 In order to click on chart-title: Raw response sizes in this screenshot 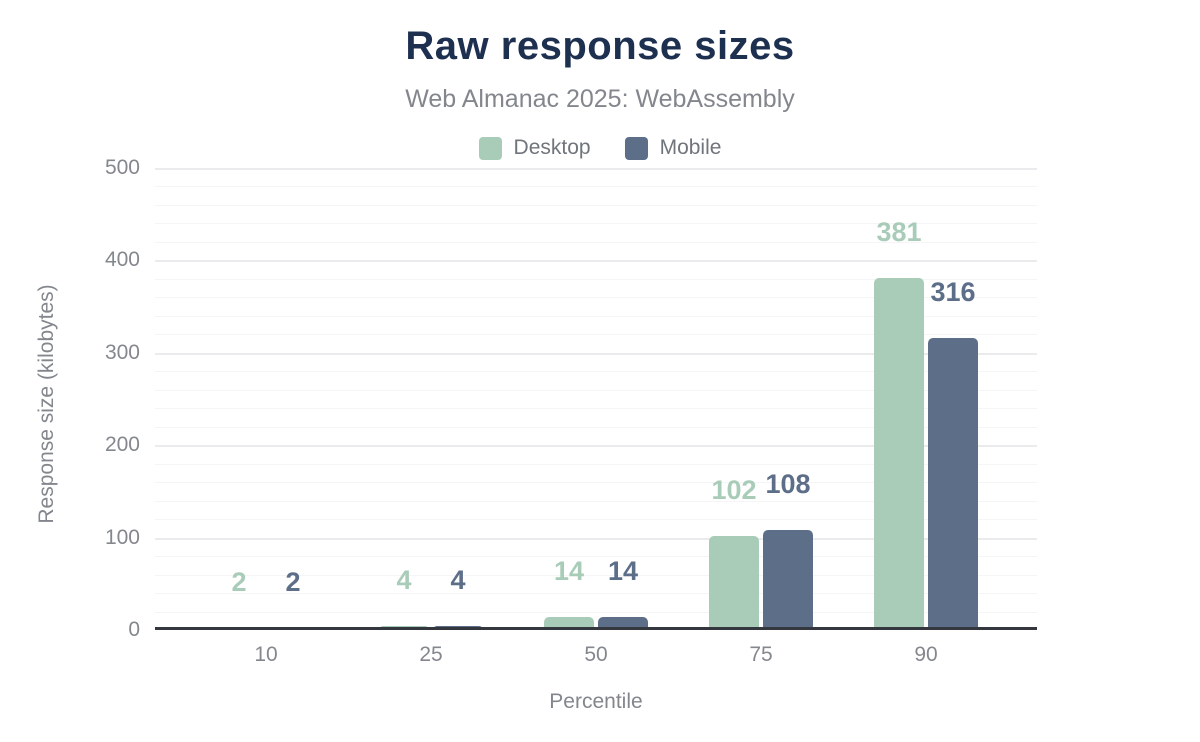, I will do `click(600, 46)`.